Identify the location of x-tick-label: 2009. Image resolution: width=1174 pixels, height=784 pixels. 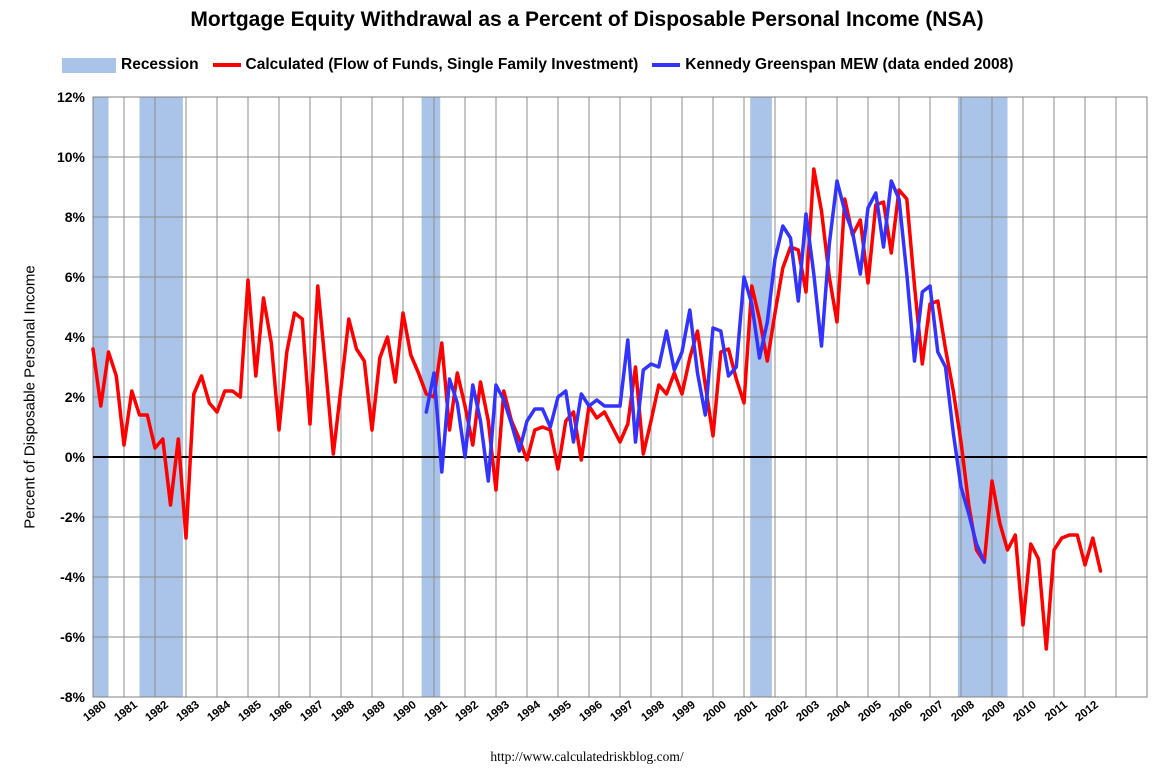
(994, 711).